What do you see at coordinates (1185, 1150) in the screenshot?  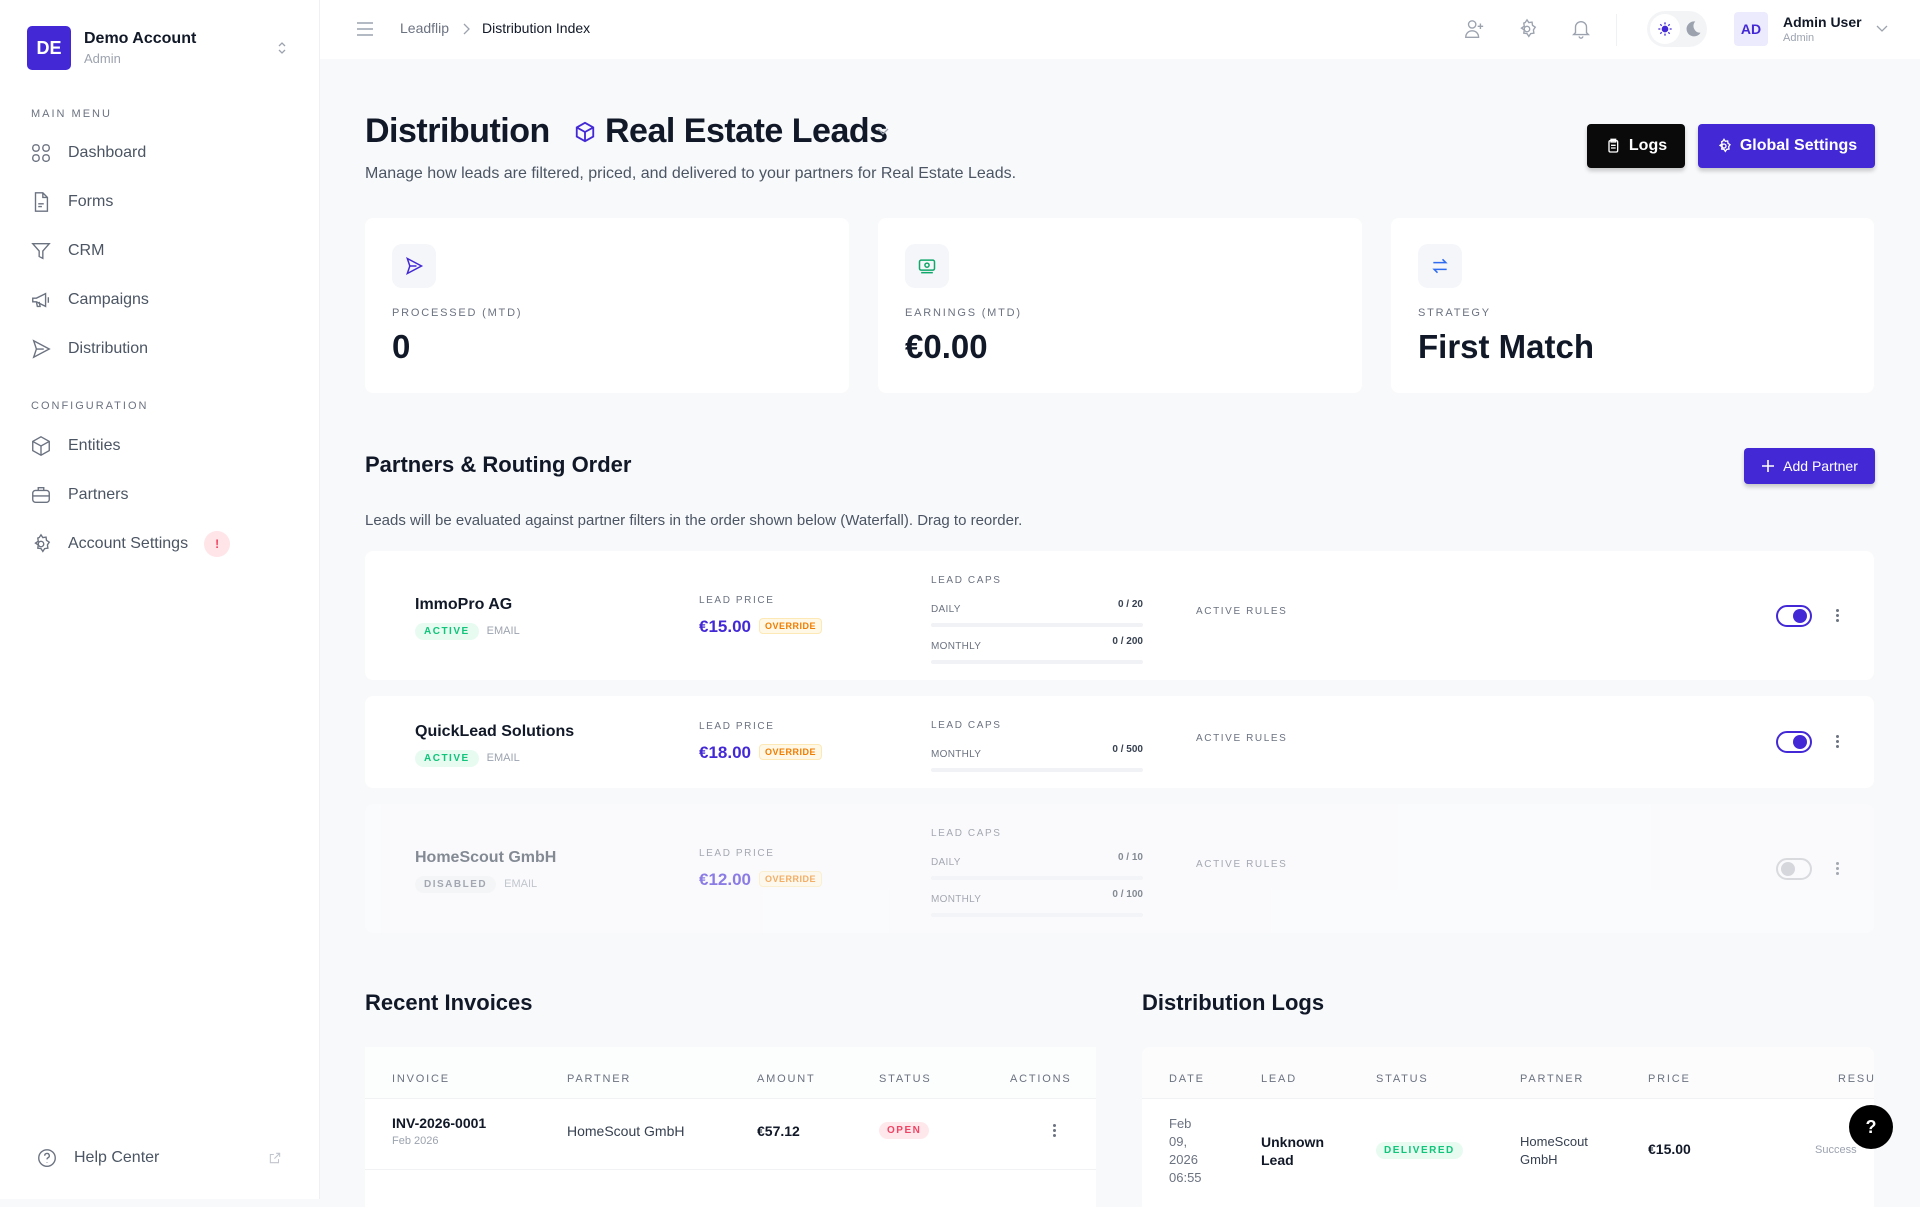 I see `log-date: Feb 09, 2026 06:55` at bounding box center [1185, 1150].